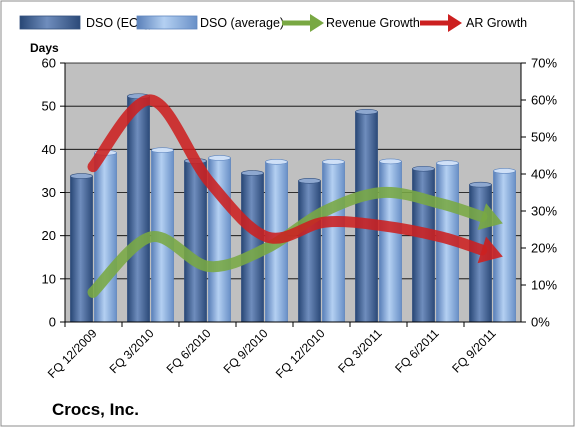 Image resolution: width=575 pixels, height=427 pixels. Describe the element at coordinates (544, 137) in the screenshot. I see `y2-tick-label: 50%` at that location.